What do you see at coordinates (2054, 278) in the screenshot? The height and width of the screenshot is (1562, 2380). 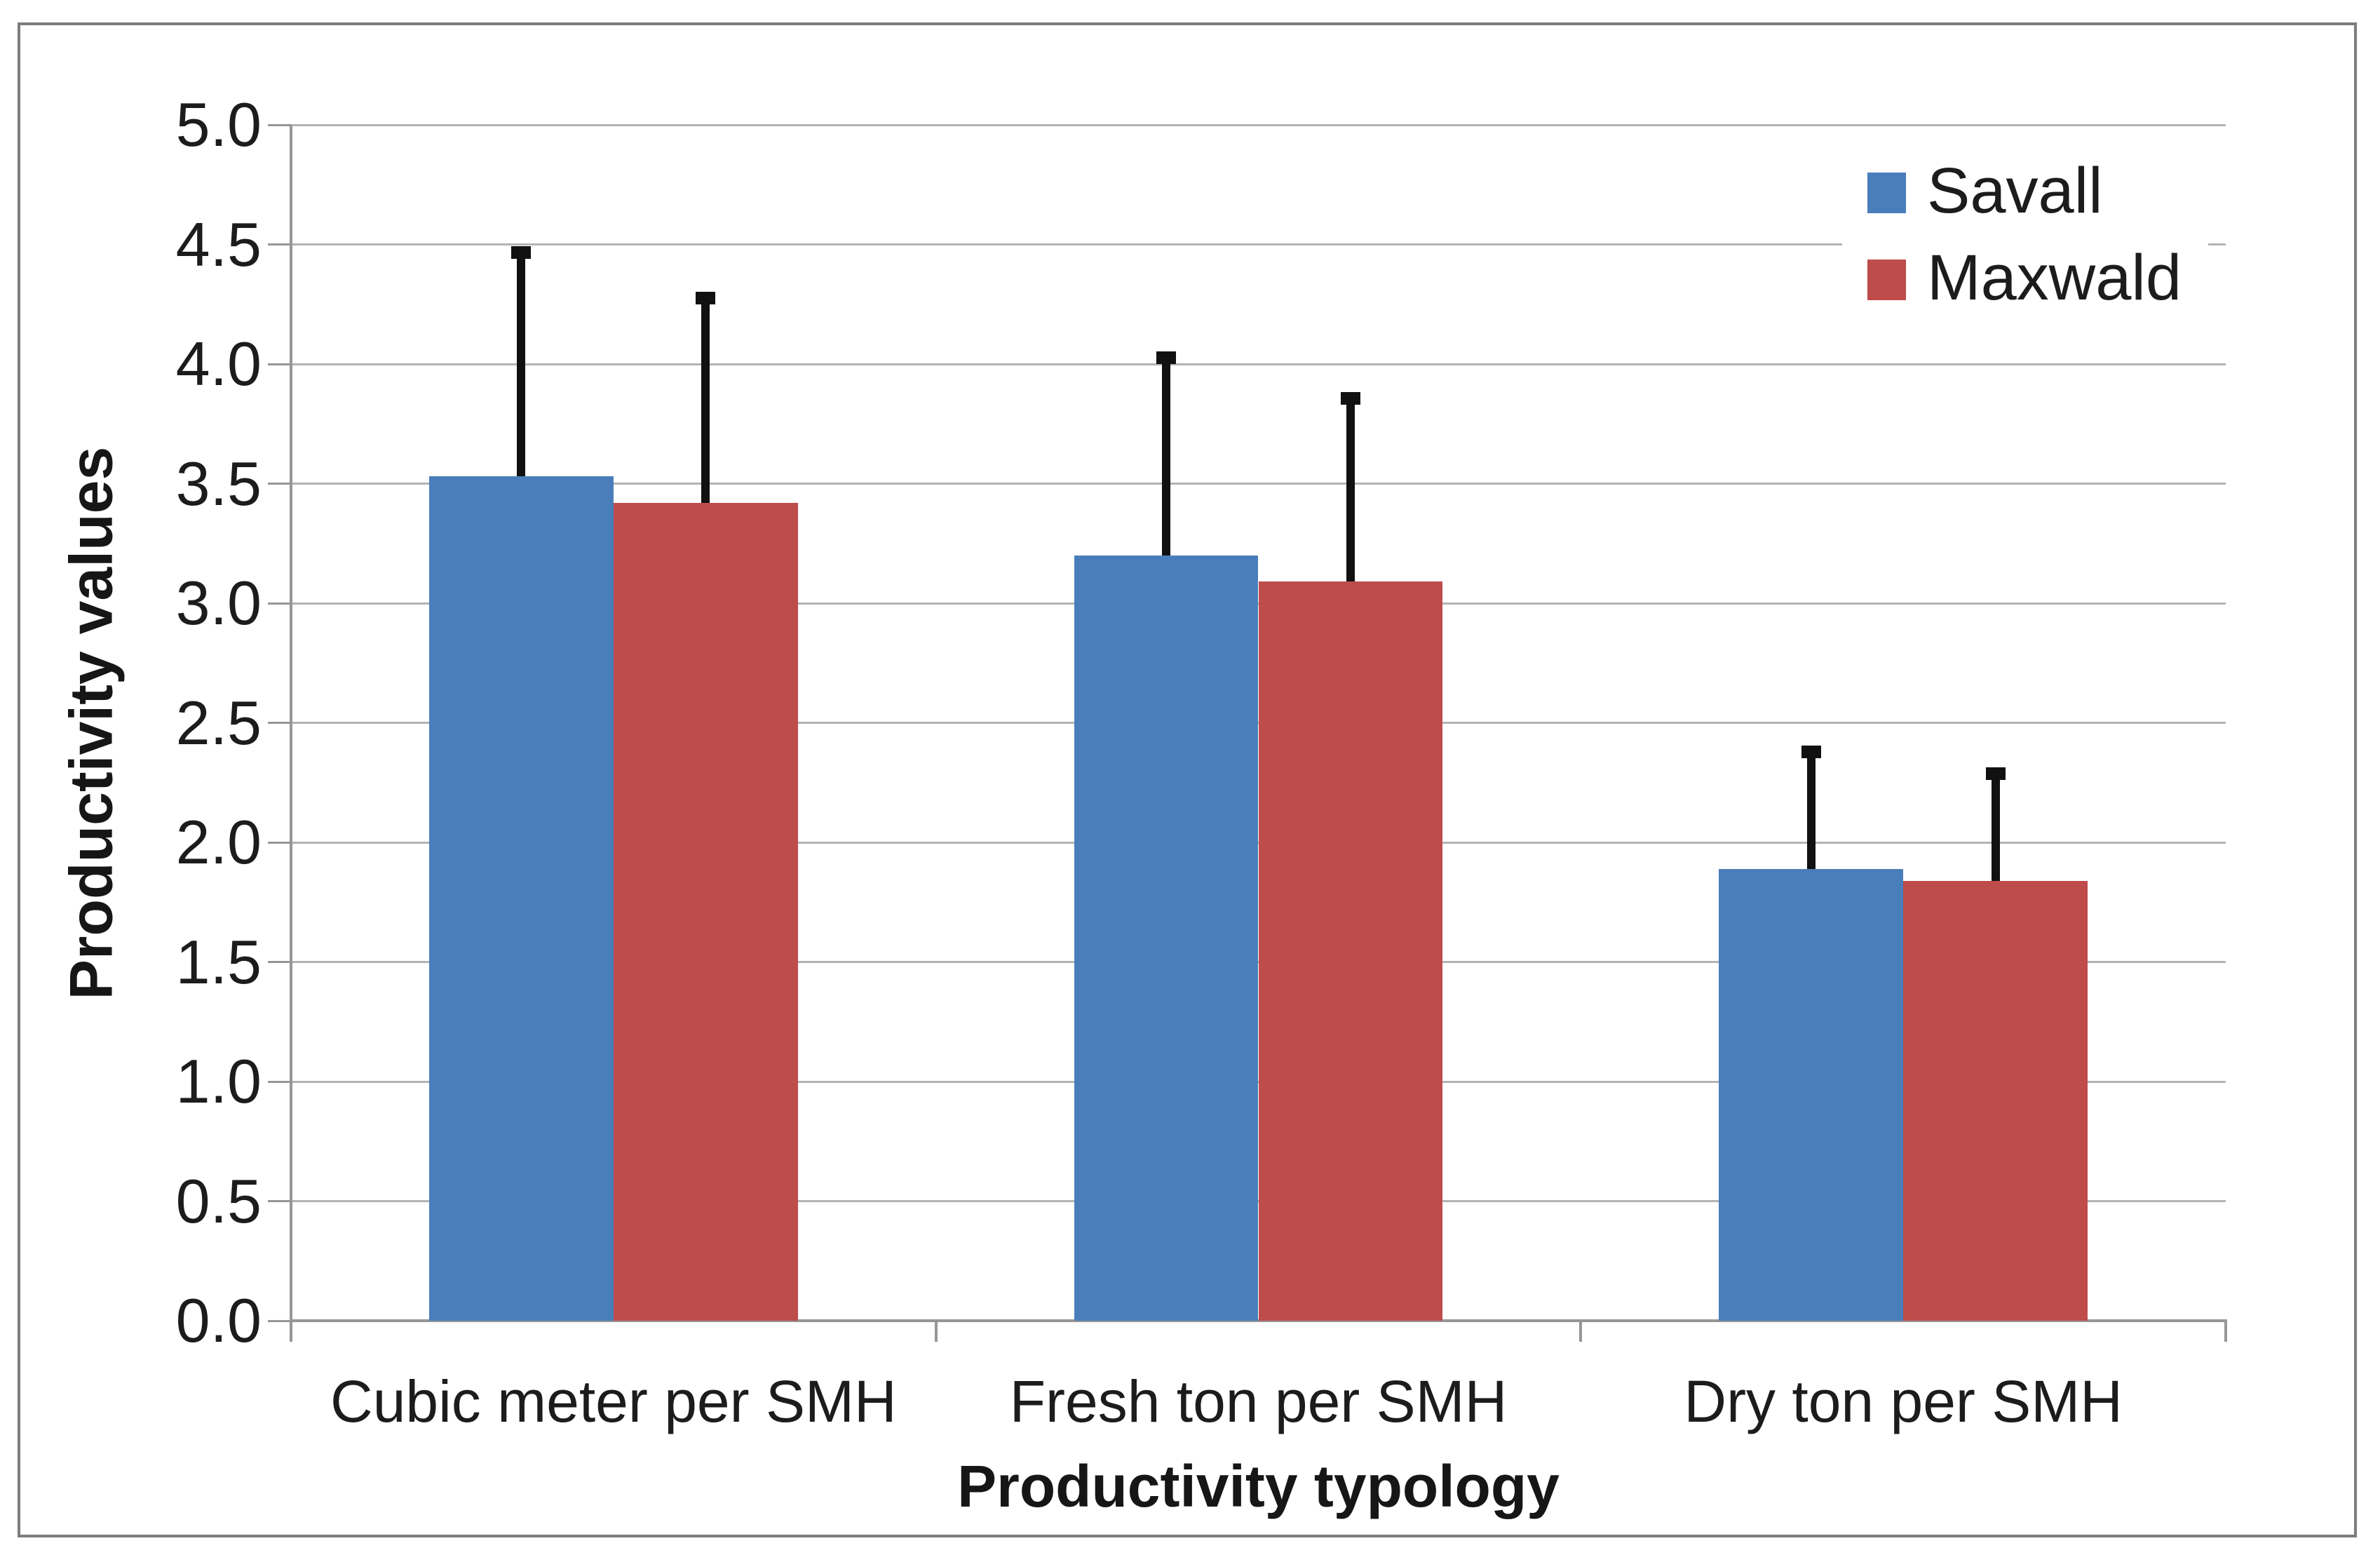 I see `legend-label: Maxwald` at bounding box center [2054, 278].